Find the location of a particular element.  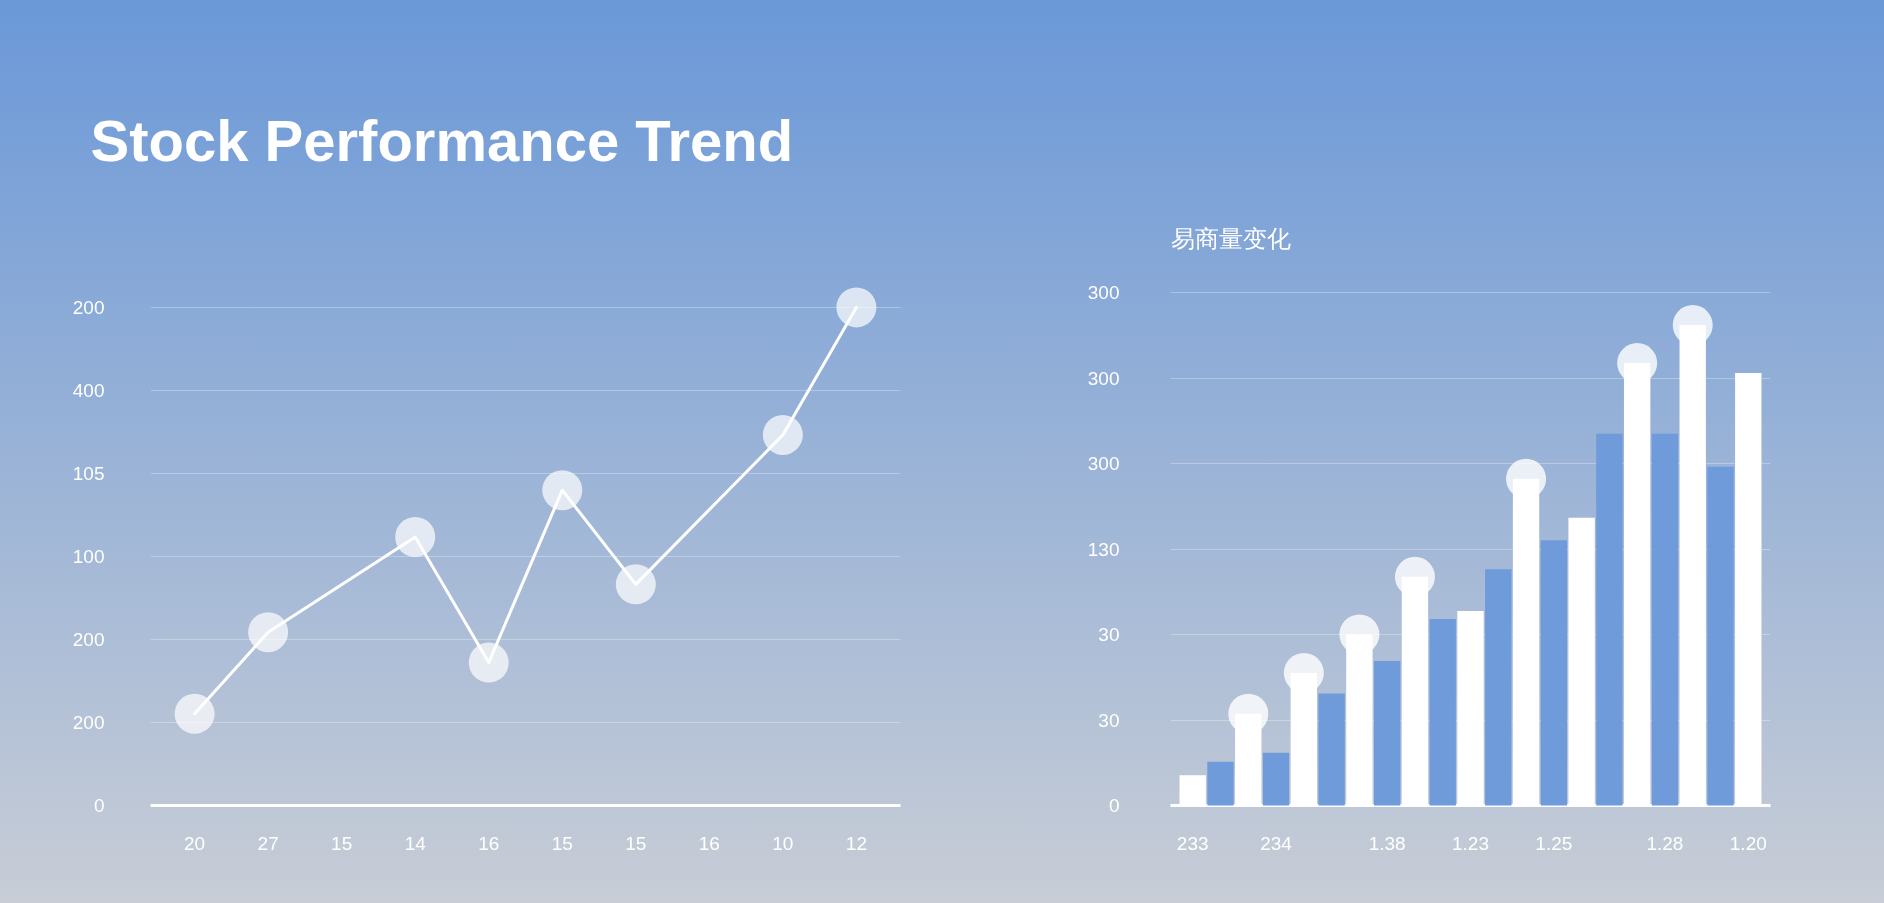

x-tick-label: 234 is located at coordinates (1276, 843).